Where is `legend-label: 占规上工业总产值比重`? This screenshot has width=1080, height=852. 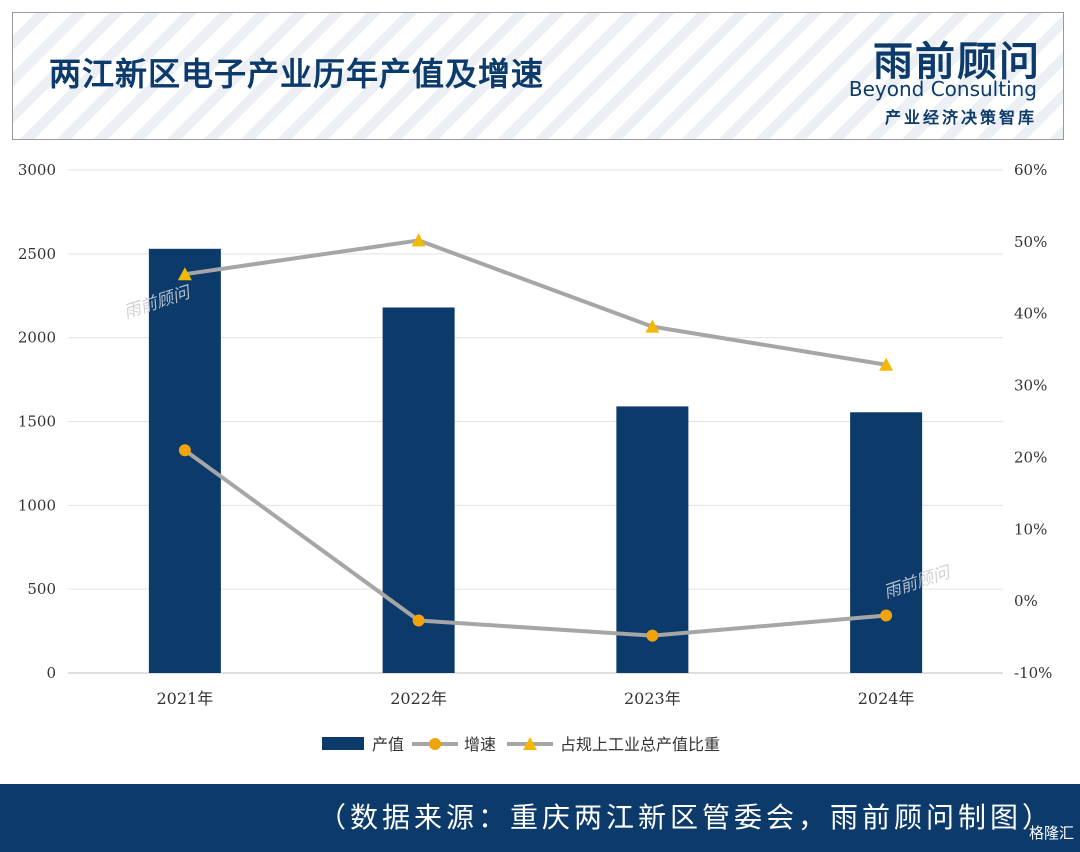 legend-label: 占规上工业总产值比重 is located at coordinates (640, 744).